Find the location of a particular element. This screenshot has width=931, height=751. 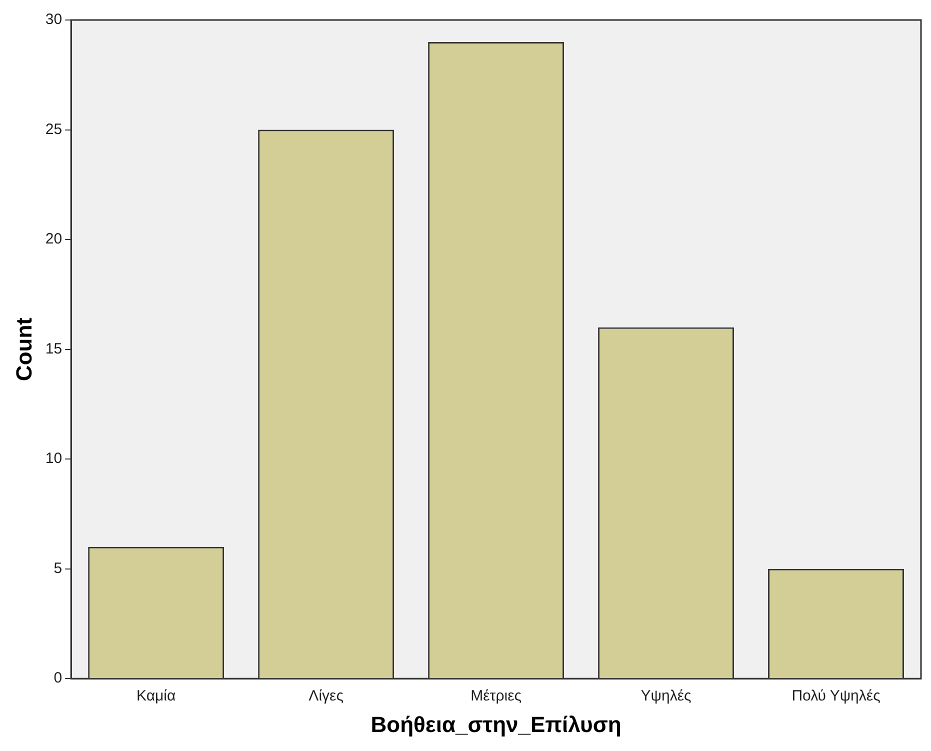

x-tick-label: Υψηλές is located at coordinates (666, 696).